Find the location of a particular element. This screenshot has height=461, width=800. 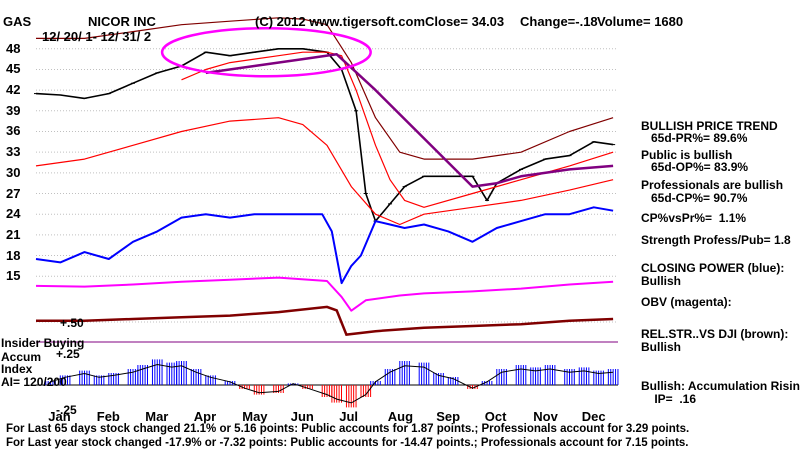

sidebar-closing-power: CLOSING POWER (blue): is located at coordinates (713, 268).